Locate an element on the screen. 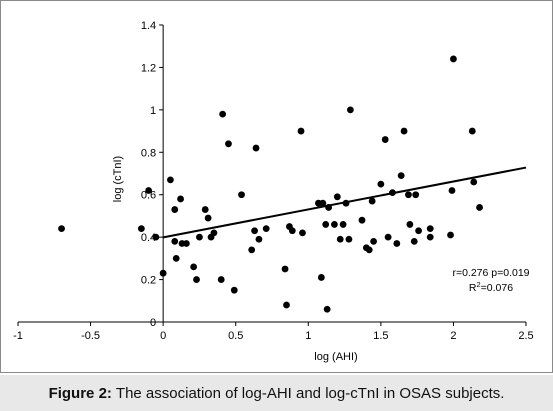 The image size is (553, 411). x-tick-label: 2.5 is located at coordinates (525, 336).